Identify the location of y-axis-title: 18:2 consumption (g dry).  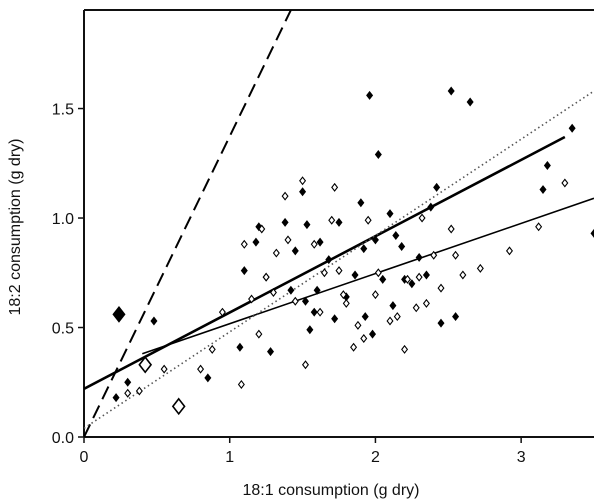
(15, 227).